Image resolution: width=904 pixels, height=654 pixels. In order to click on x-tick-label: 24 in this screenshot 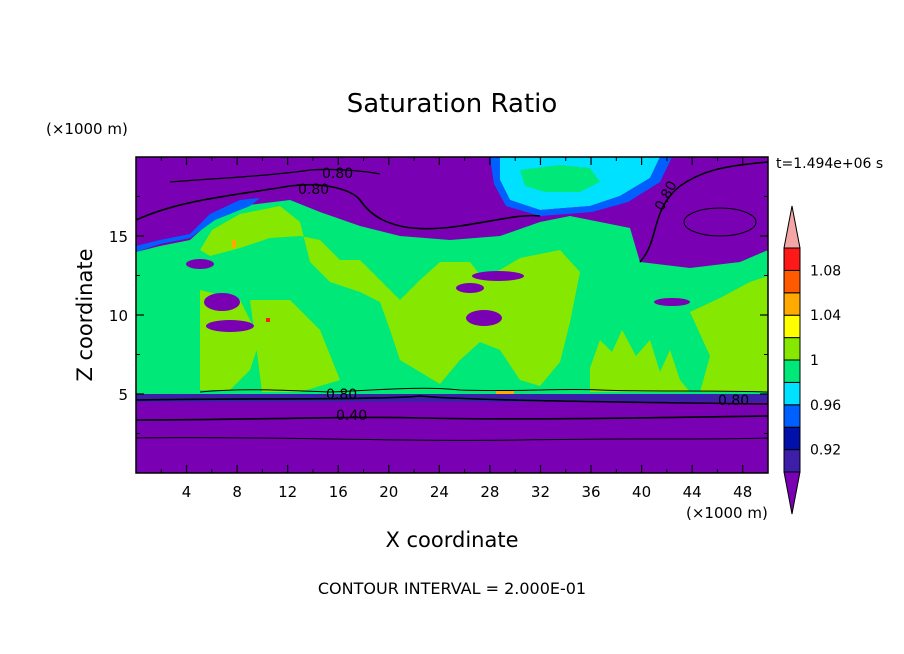, I will do `click(439, 492)`.